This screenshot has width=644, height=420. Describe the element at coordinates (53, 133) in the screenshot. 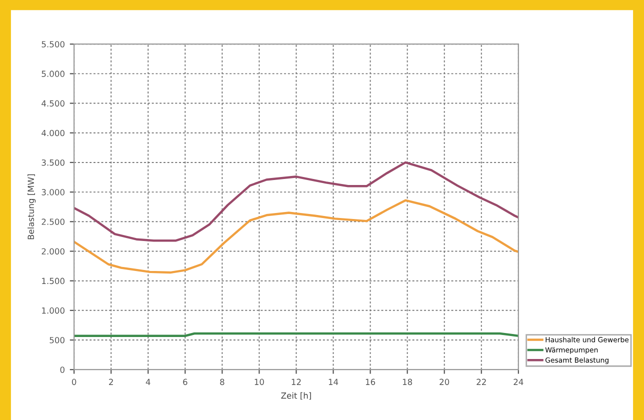

I see `y-tick-label: 4.000` at that location.